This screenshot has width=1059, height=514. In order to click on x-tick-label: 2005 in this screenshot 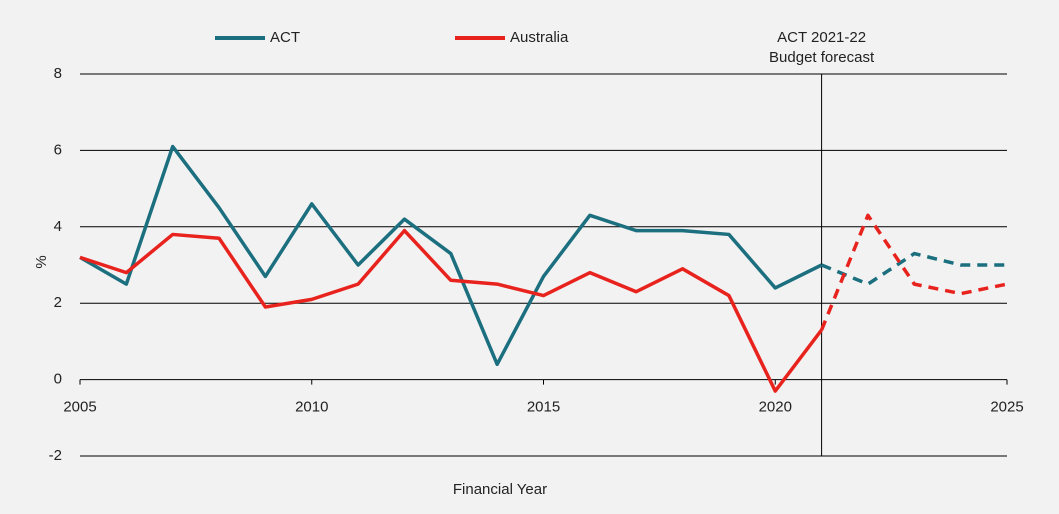, I will do `click(79, 407)`.